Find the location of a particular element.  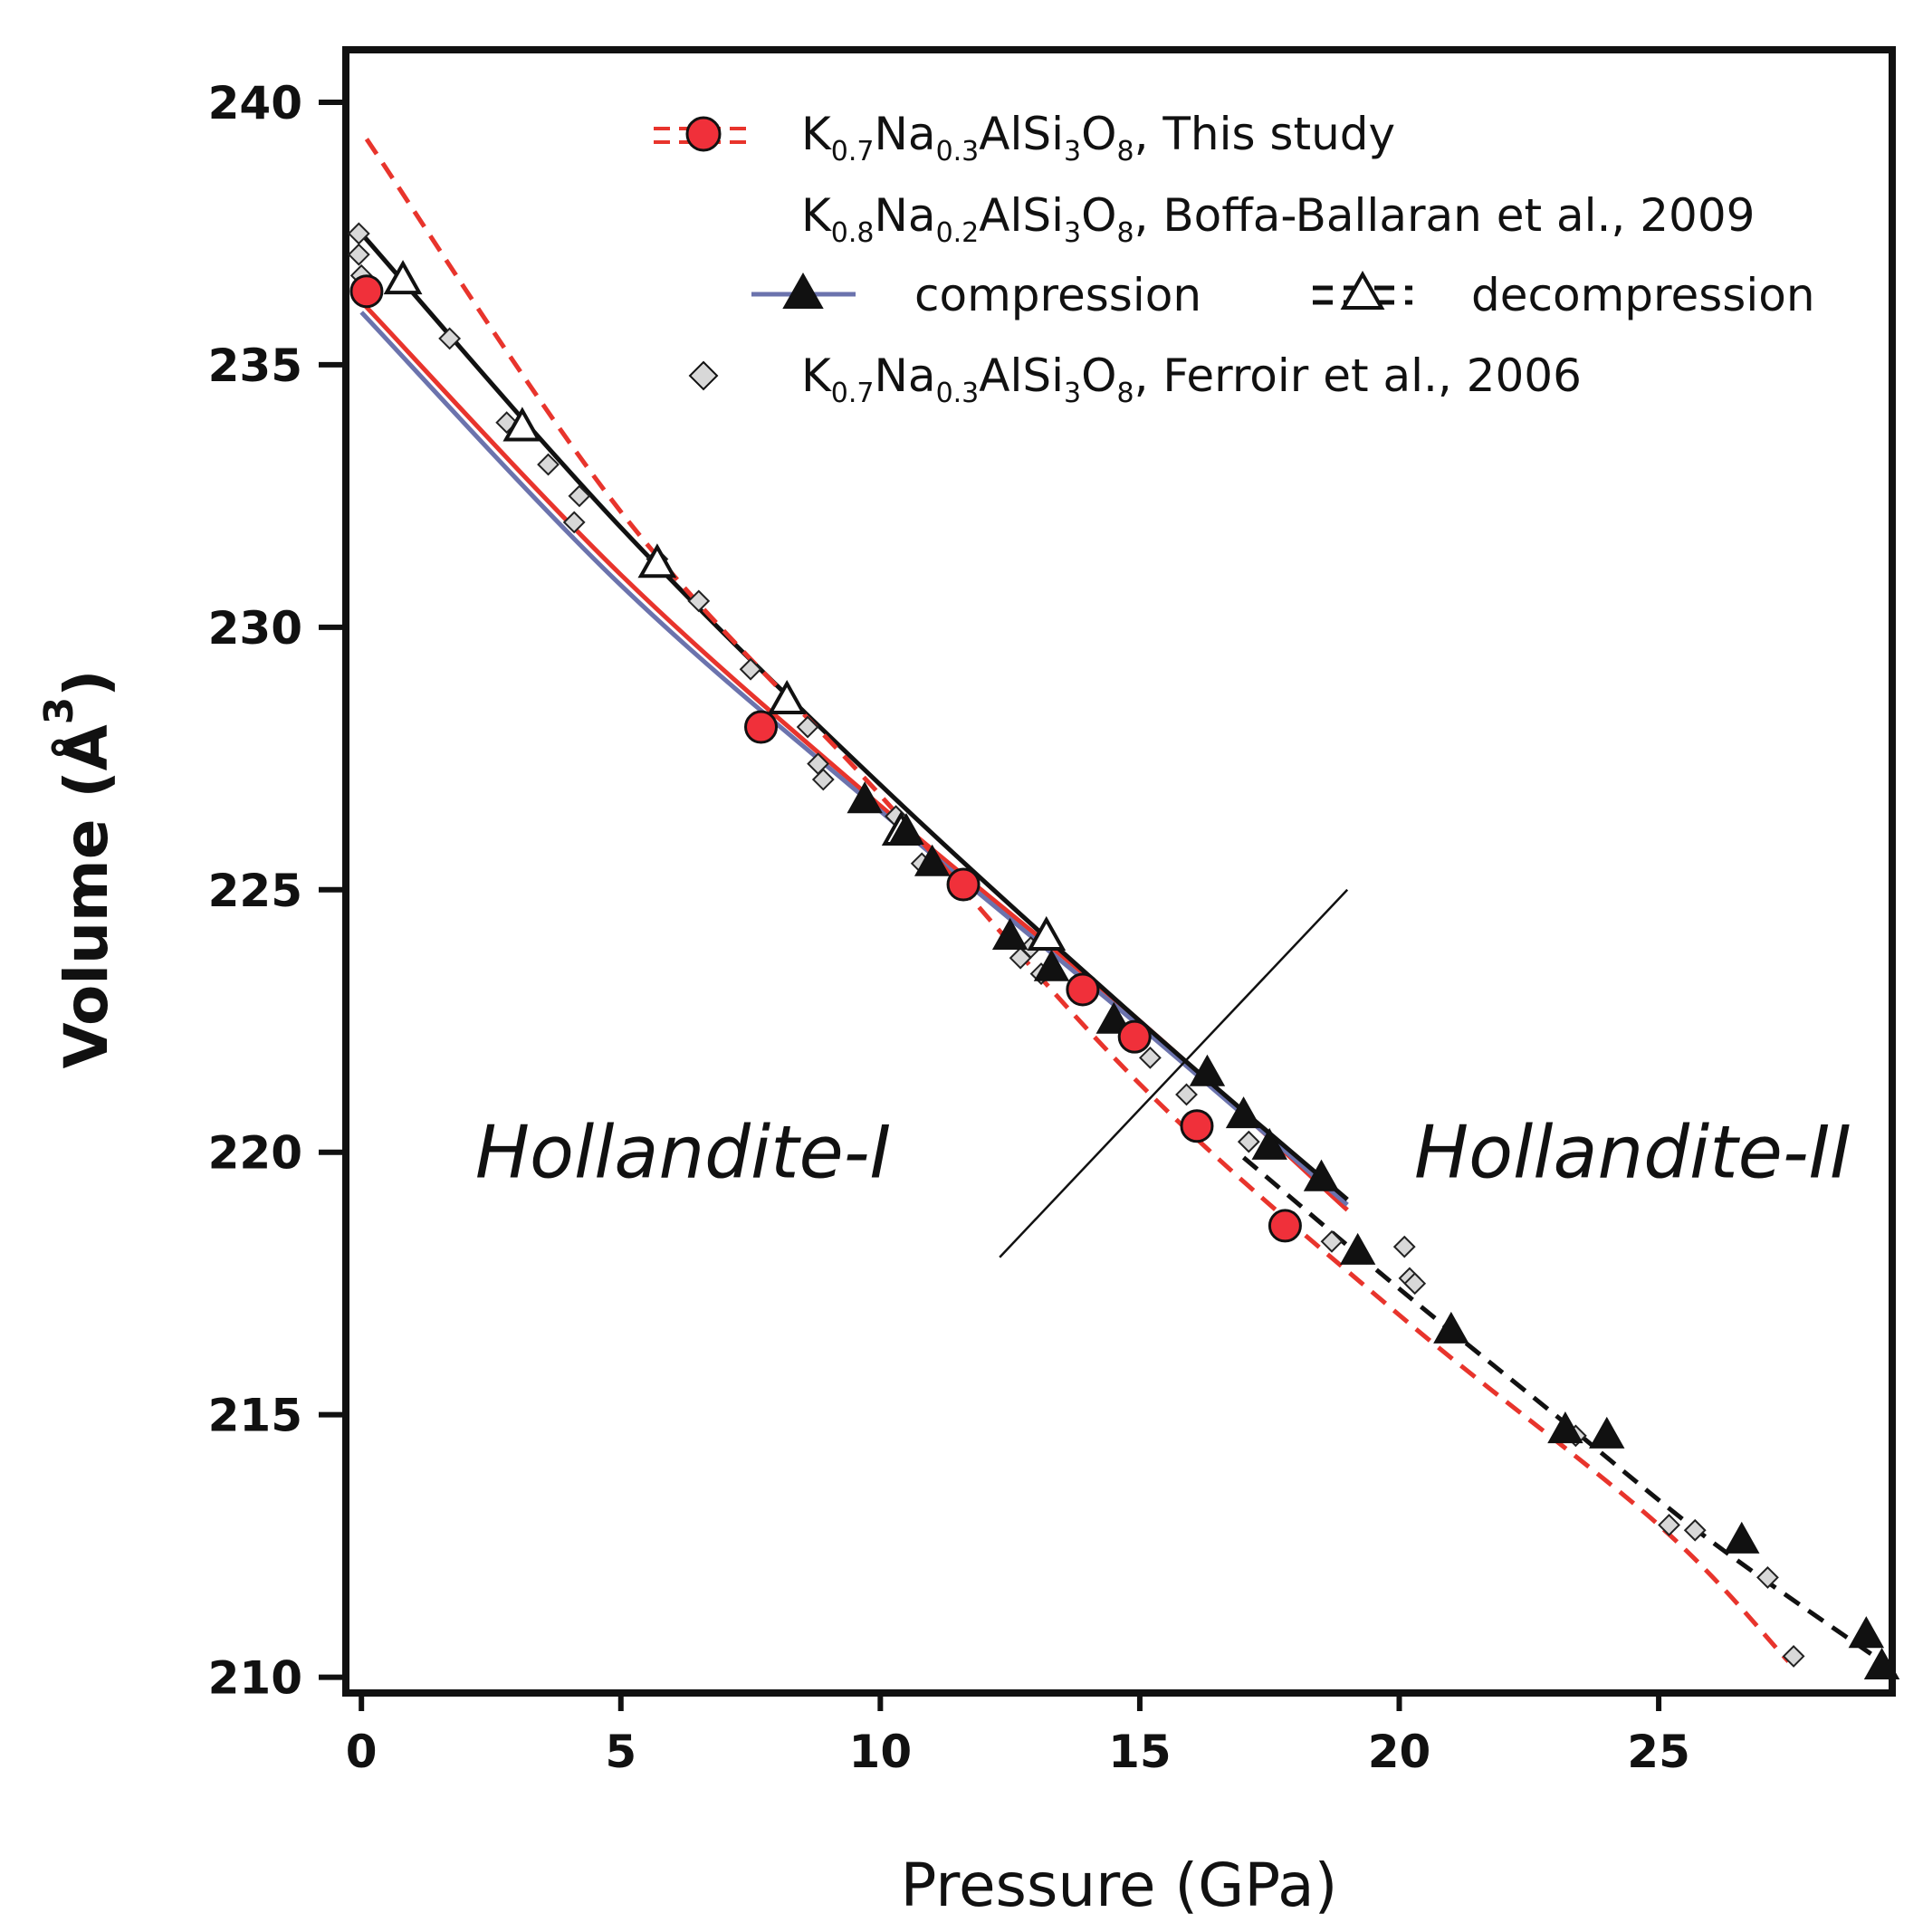

legend-entry-this-study: K0.7Na0.3AlSi3O8, This study is located at coordinates (1024, 137).